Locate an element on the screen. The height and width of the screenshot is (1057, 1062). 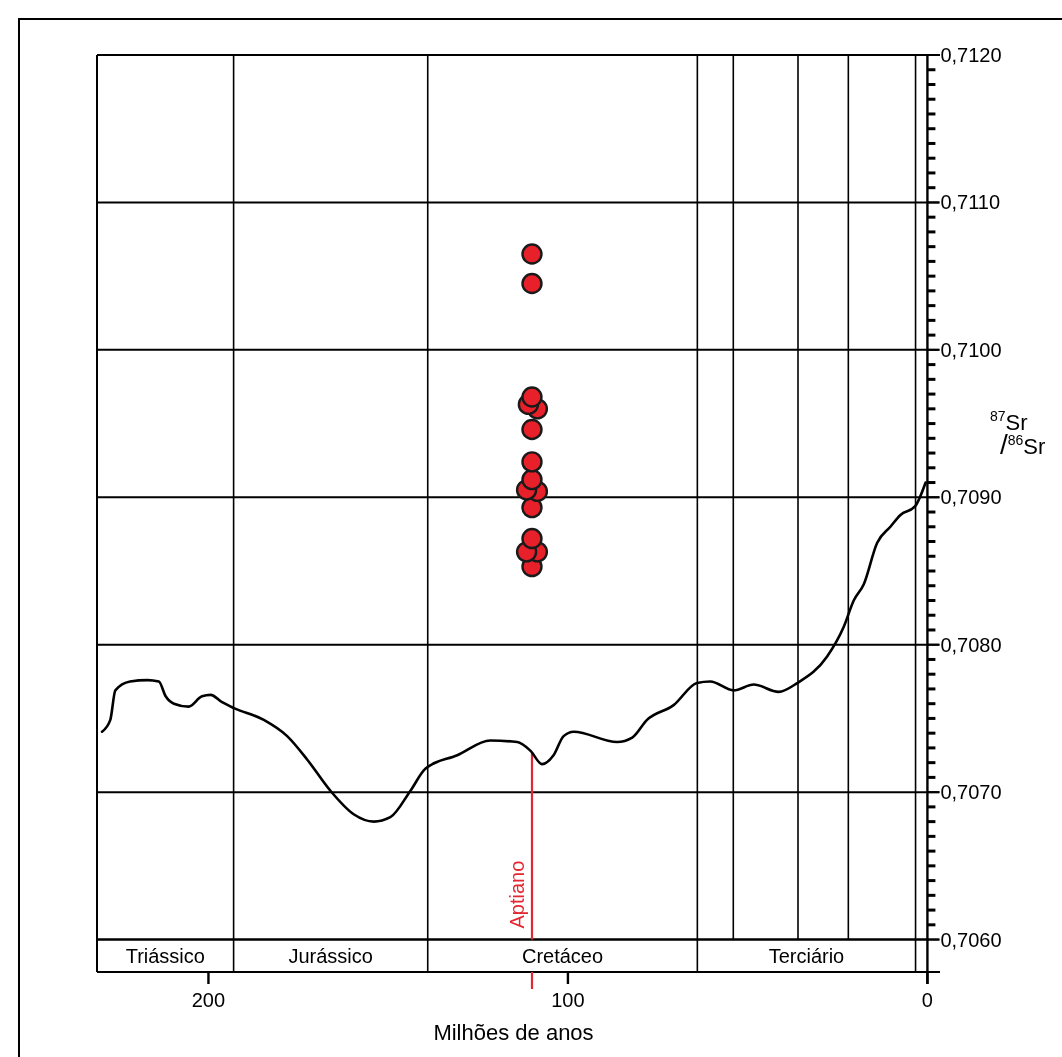
annotation: Cretáceo is located at coordinates (562, 955).